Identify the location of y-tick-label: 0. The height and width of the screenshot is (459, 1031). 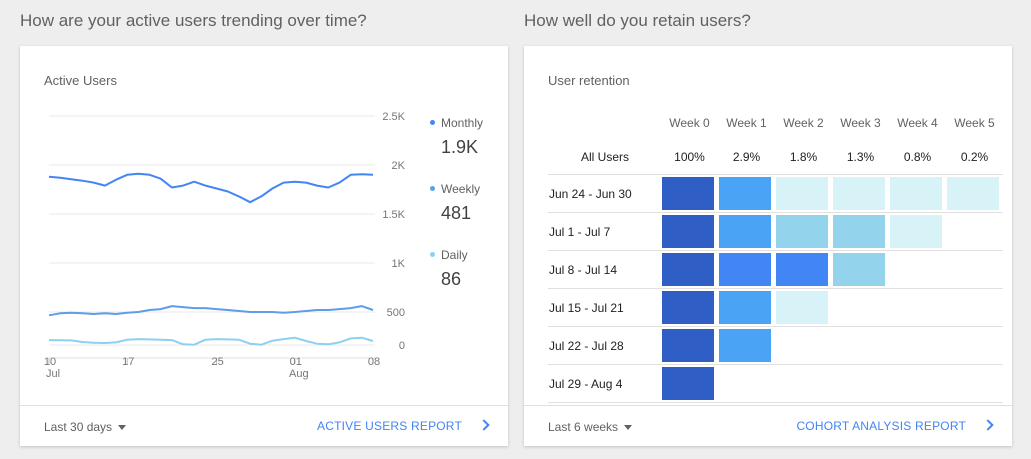
(402, 346).